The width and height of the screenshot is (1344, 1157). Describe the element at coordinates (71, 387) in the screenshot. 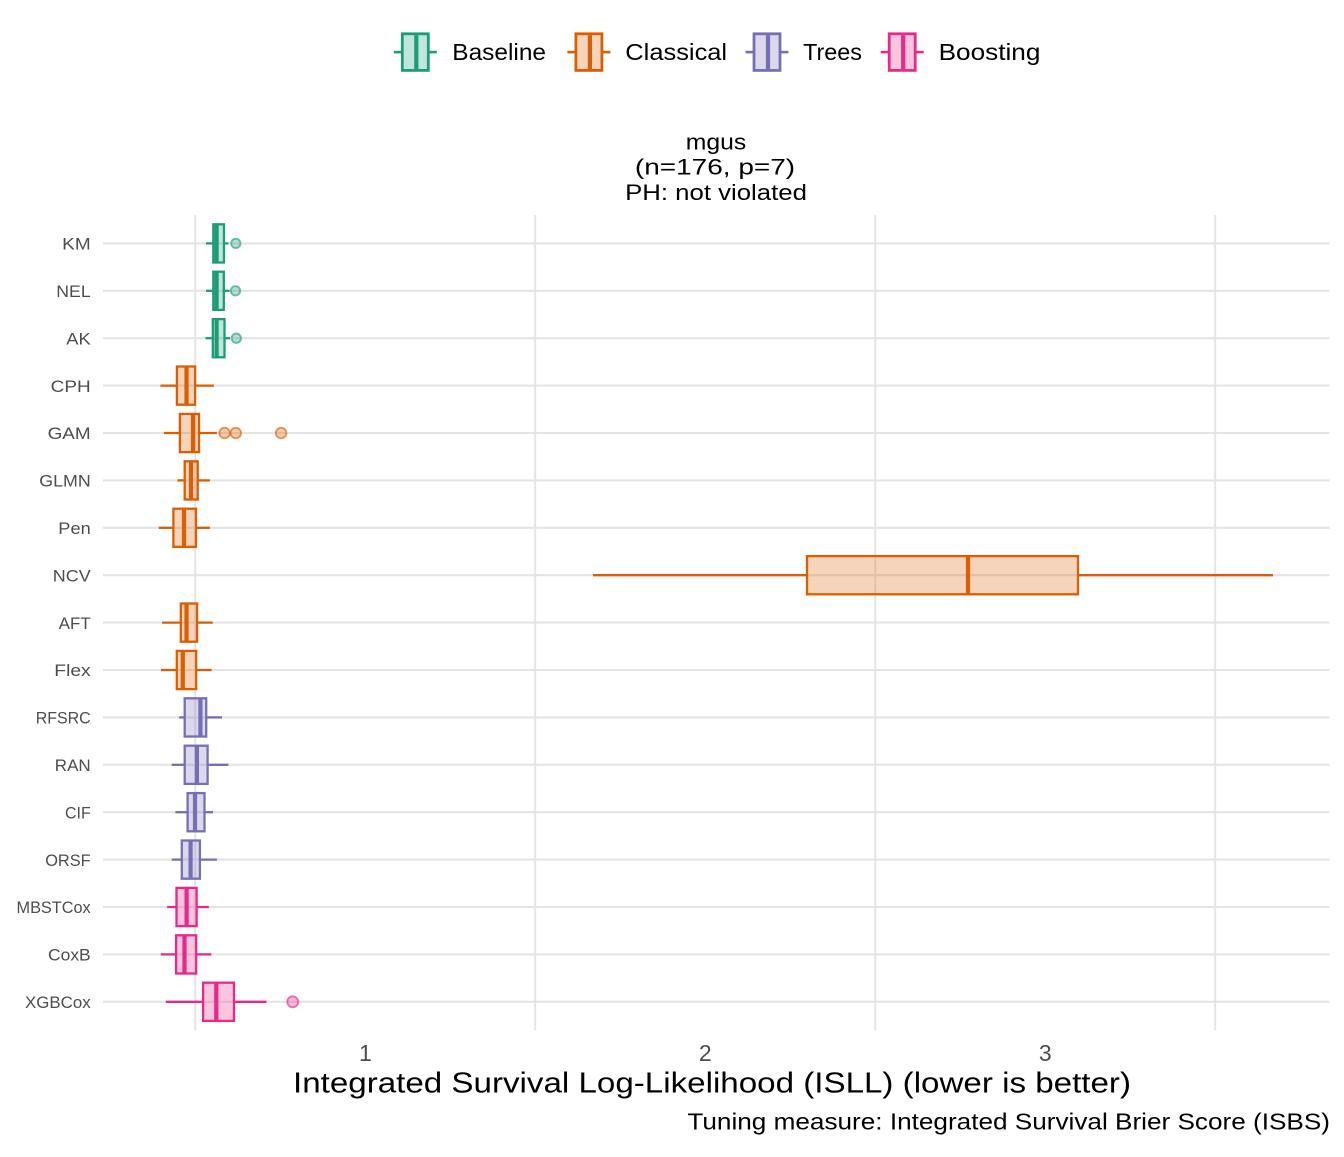

I see `svg-text: CPH` at that location.